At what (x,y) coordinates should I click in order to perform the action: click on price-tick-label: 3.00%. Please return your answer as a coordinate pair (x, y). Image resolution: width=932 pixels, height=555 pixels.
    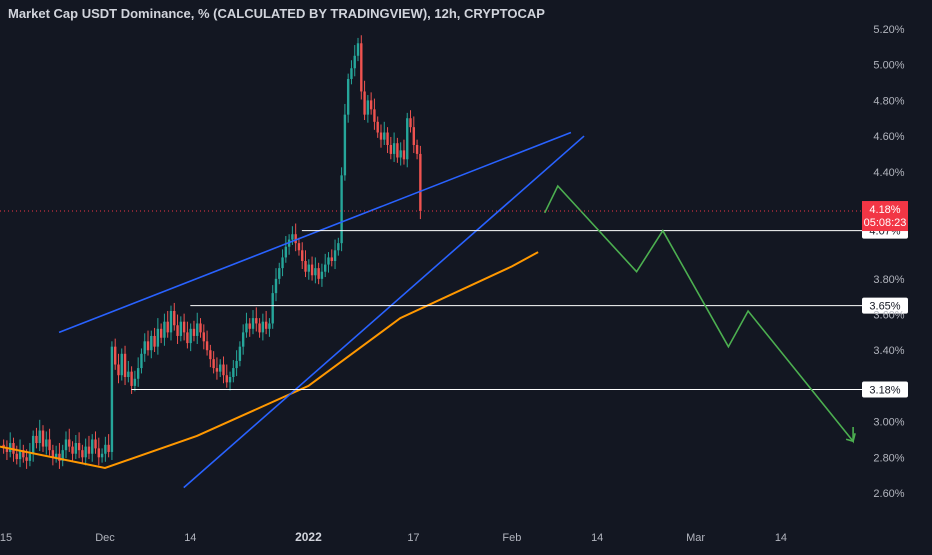
    Looking at the image, I should click on (888, 423).